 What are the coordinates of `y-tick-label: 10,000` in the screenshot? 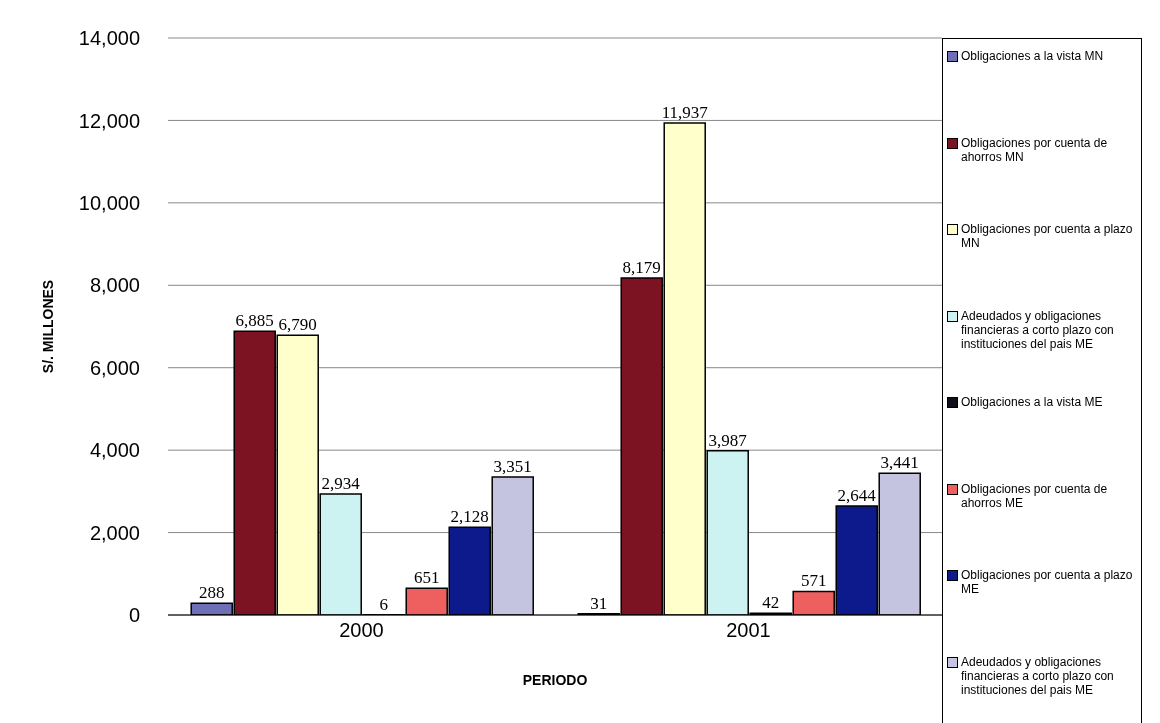 It's located at (109, 202).